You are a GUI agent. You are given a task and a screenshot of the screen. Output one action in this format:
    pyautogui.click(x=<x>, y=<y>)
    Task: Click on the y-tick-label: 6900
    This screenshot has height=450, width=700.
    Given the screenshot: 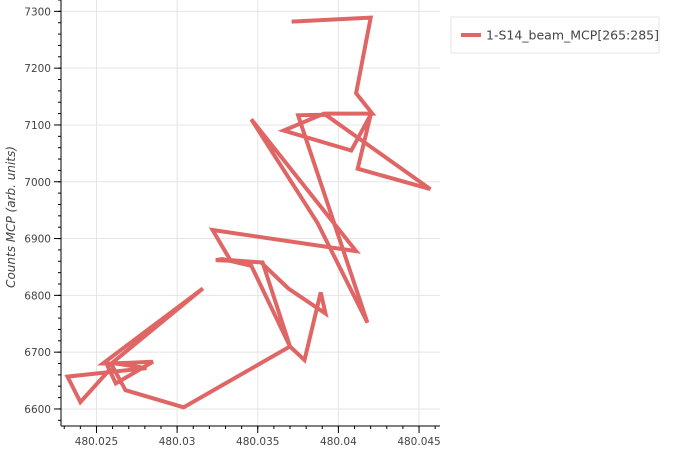 What is the action you would take?
    pyautogui.click(x=37, y=240)
    